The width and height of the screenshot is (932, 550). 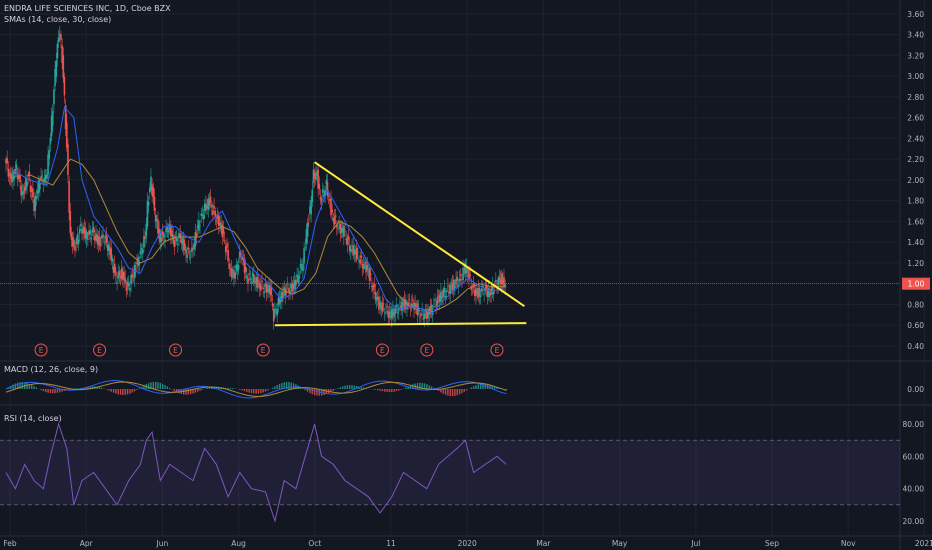 I want to click on price-tick-label: 2.60, so click(x=915, y=118).